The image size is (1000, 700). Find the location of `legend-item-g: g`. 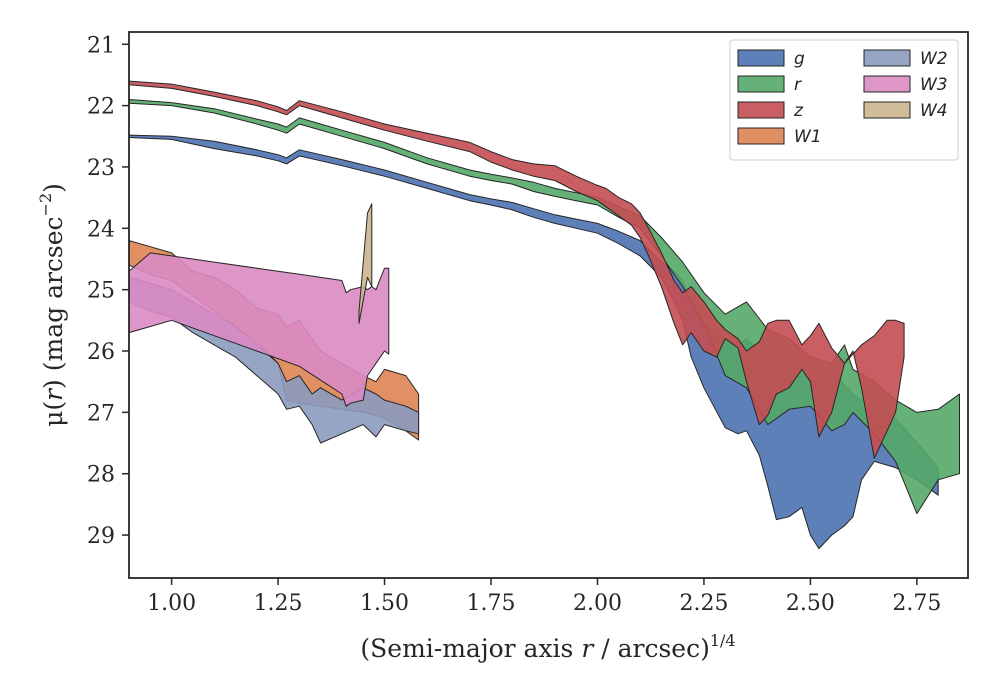

legend-item-g: g is located at coordinates (771, 59).